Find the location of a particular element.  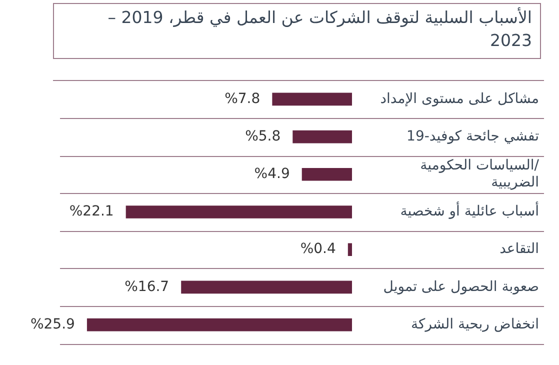

y-tick-label: انخفاض ربحية الشركة is located at coordinates (475, 324).